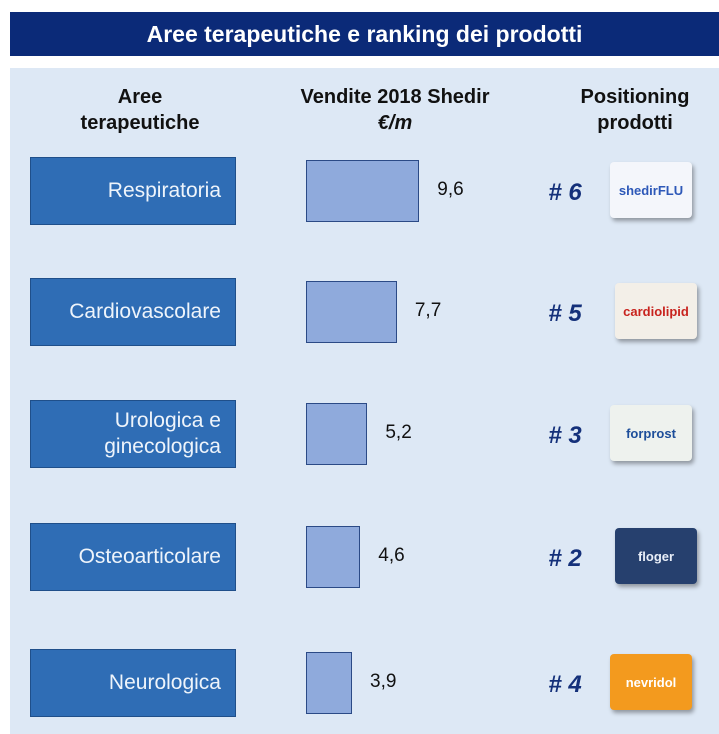  Describe the element at coordinates (140, 110) in the screenshot. I see `column-header: Aree terapeutiche` at that location.